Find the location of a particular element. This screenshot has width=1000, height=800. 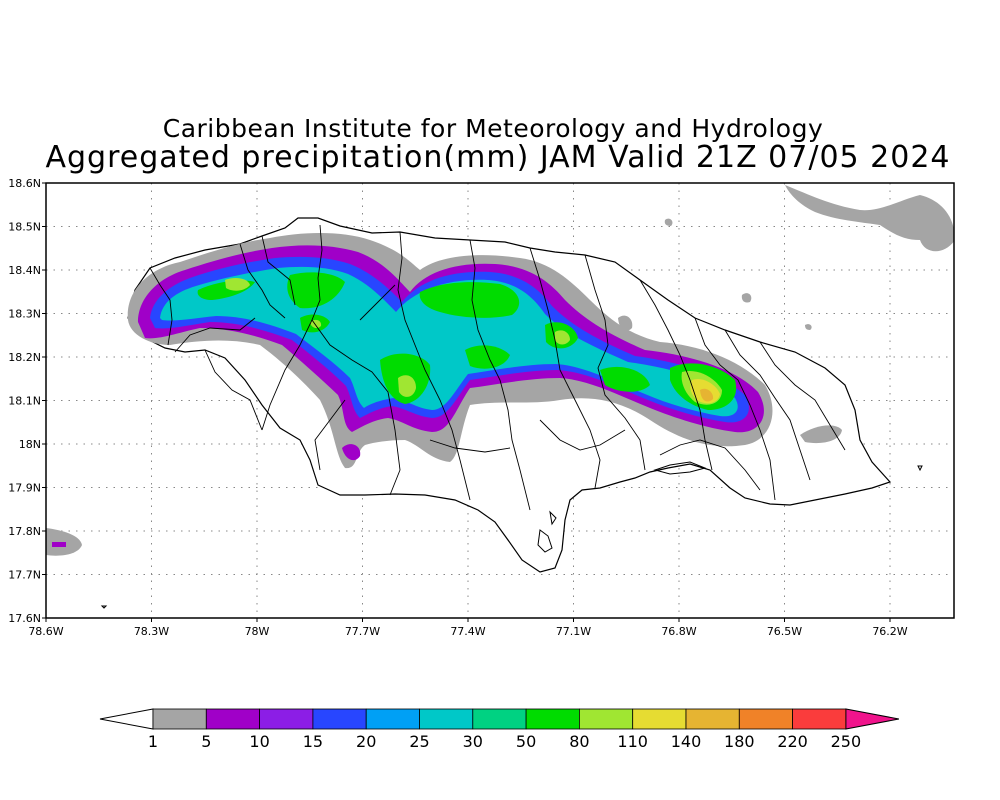

colorbar: 1 5 10 15 20 25 30 50 80 110 140 180 220 250 is located at coordinates (499, 729).